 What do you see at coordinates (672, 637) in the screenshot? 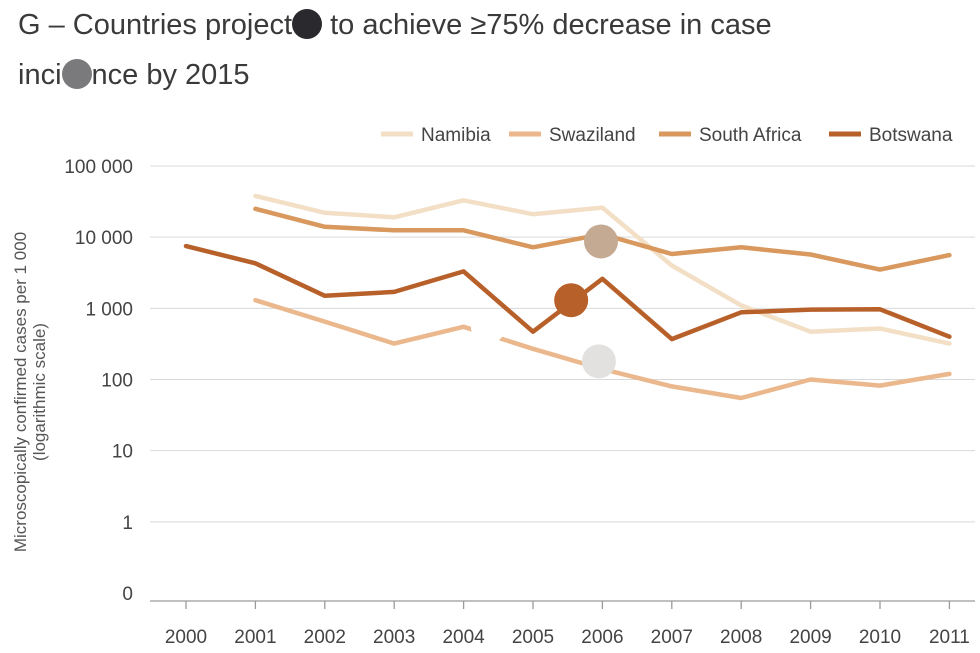
I see `x-tick-label: 2007` at bounding box center [672, 637].